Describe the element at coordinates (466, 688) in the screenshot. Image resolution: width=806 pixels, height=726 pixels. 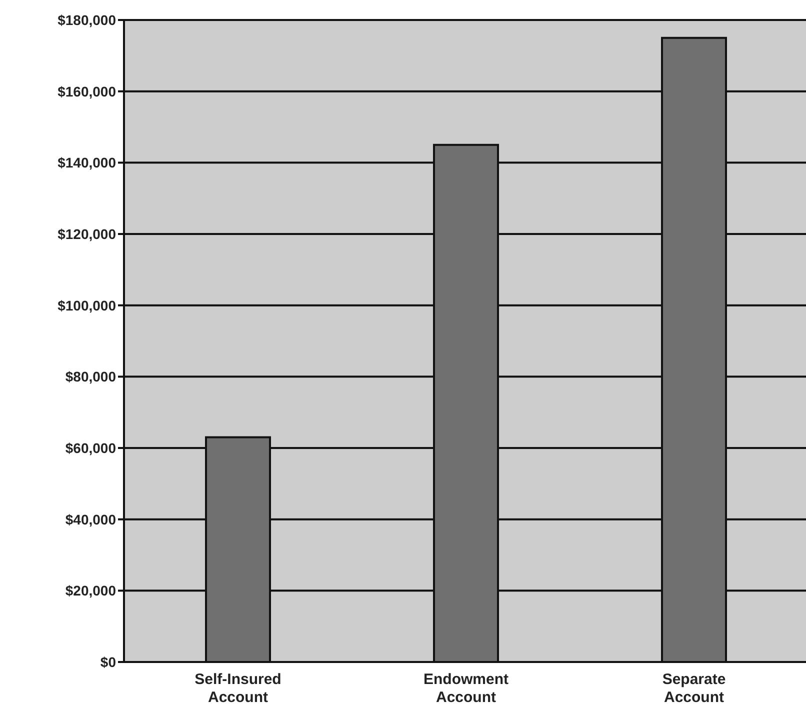
I see `x-tick-label: Endowment Account` at that location.